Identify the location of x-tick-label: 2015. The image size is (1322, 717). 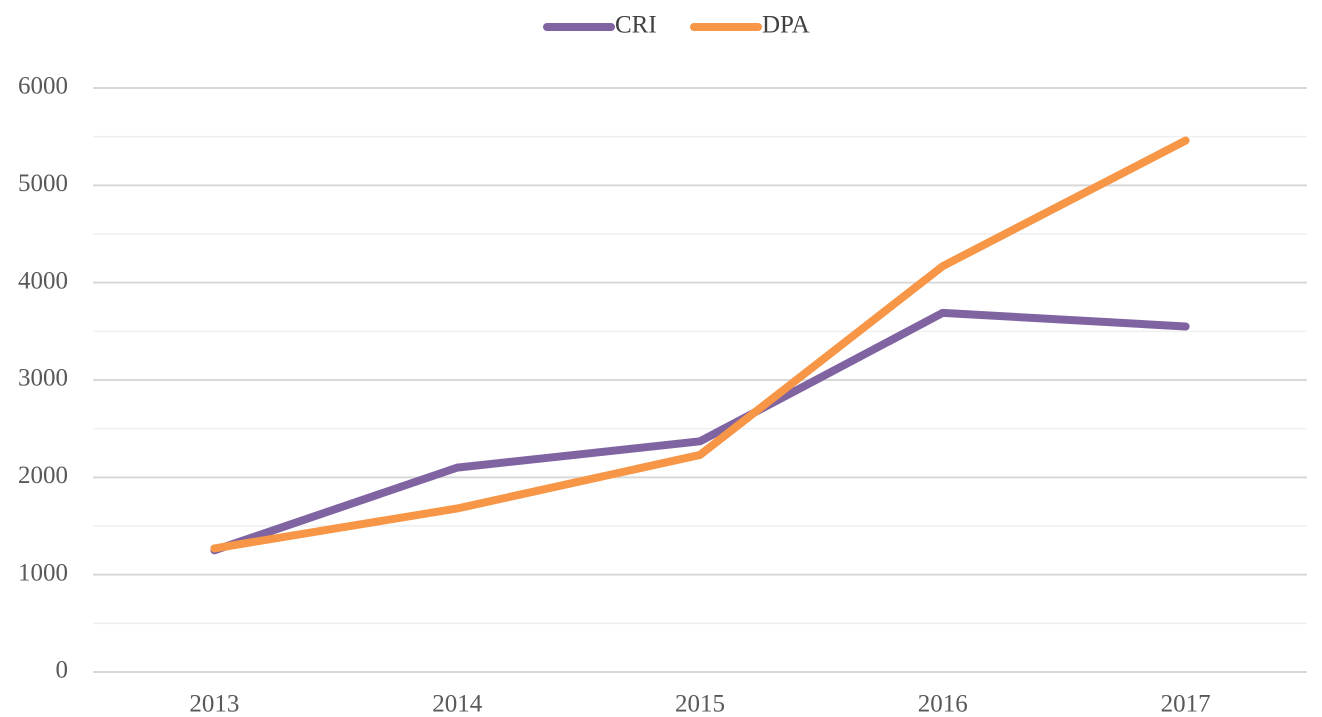
(700, 704).